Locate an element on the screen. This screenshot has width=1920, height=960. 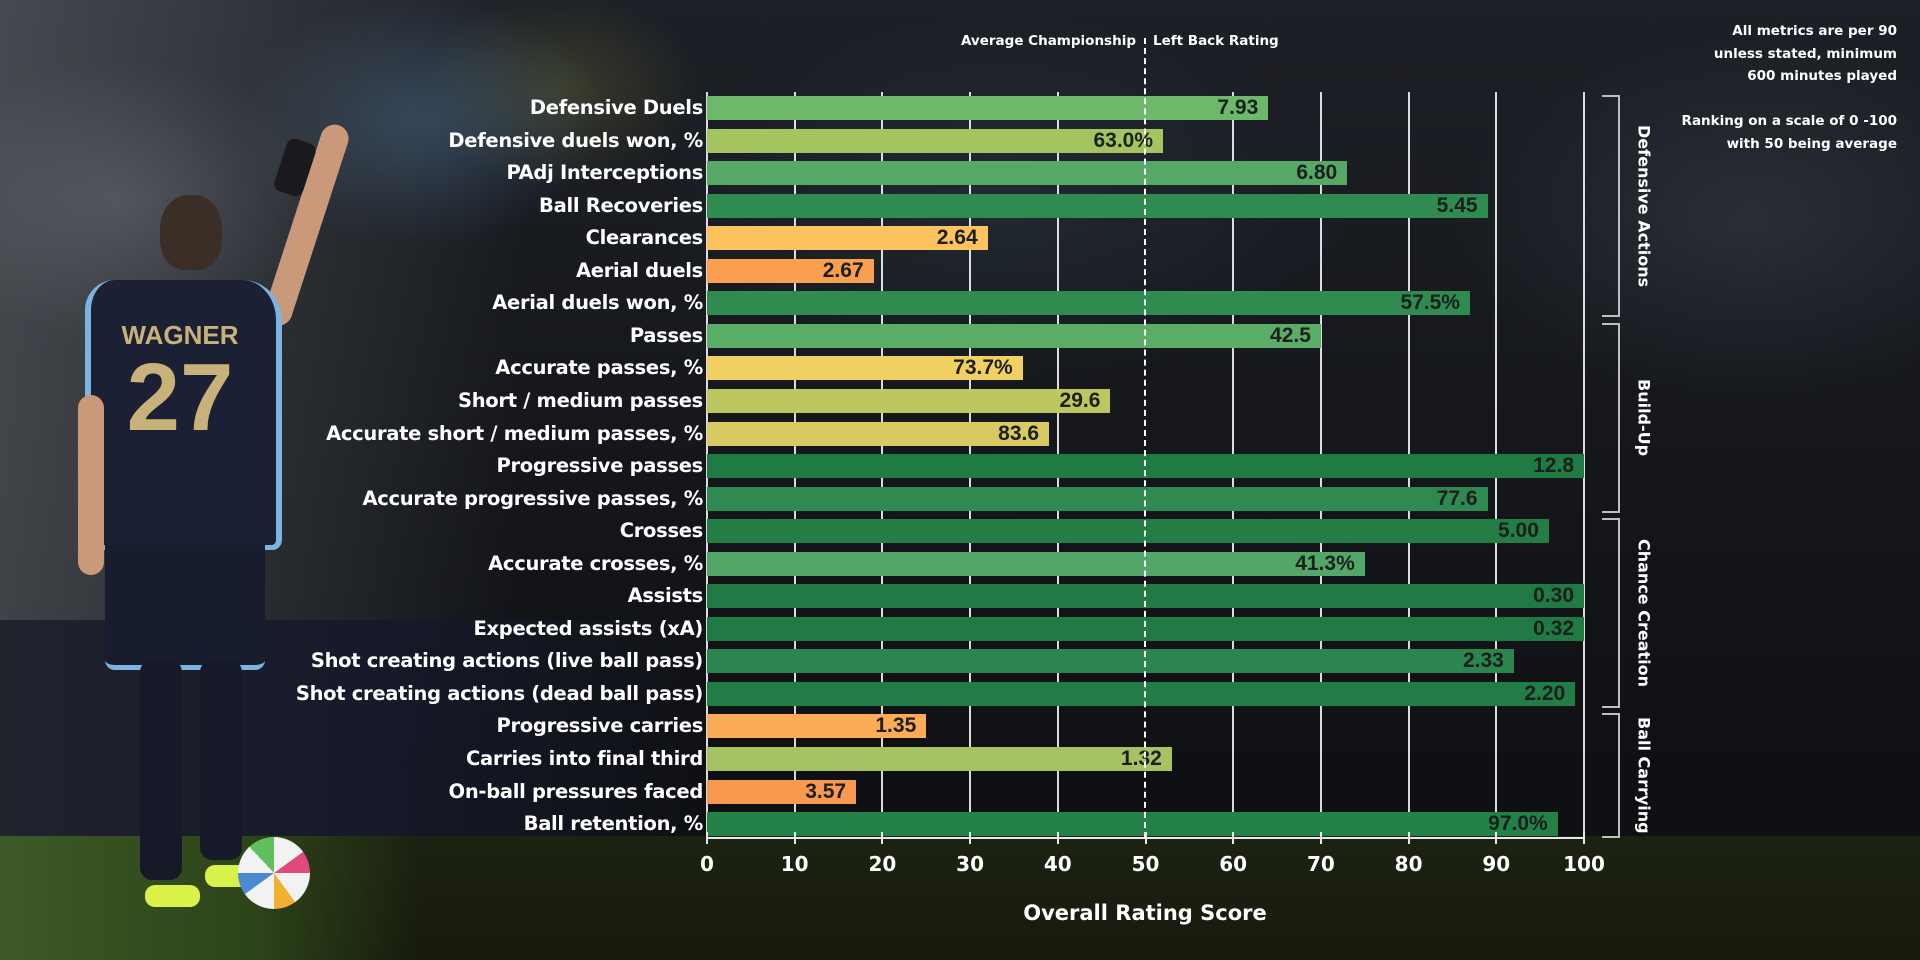
bar-value-label: 5.45 is located at coordinates (1457, 205).